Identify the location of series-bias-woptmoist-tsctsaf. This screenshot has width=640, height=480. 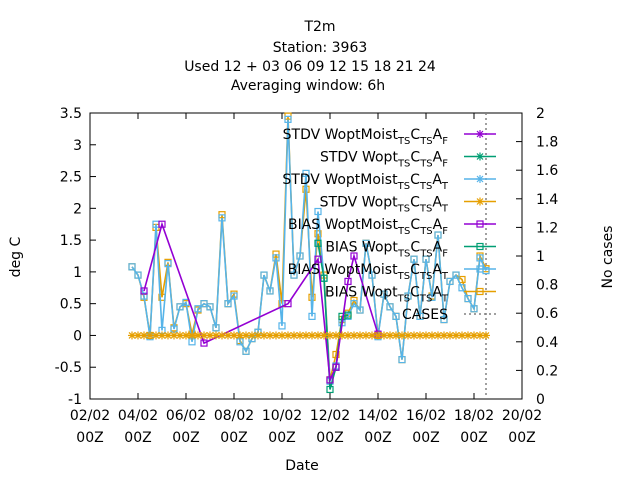
(261, 302).